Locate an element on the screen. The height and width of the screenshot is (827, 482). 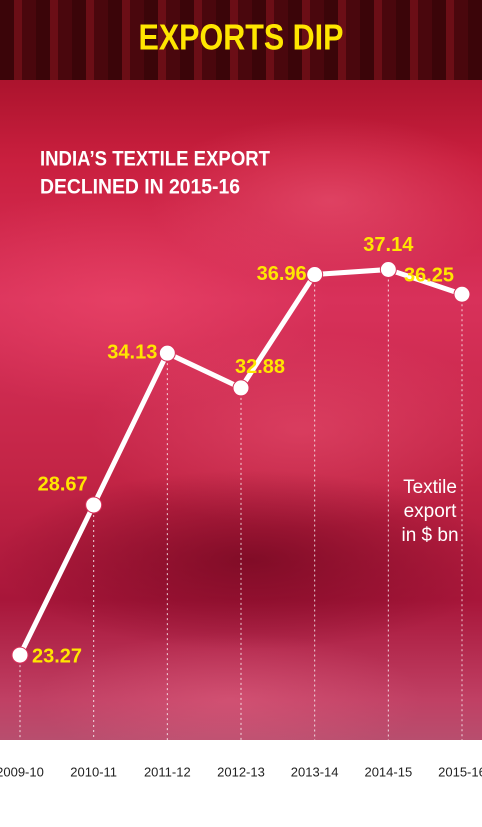
annotation-line: export is located at coordinates (431, 511).